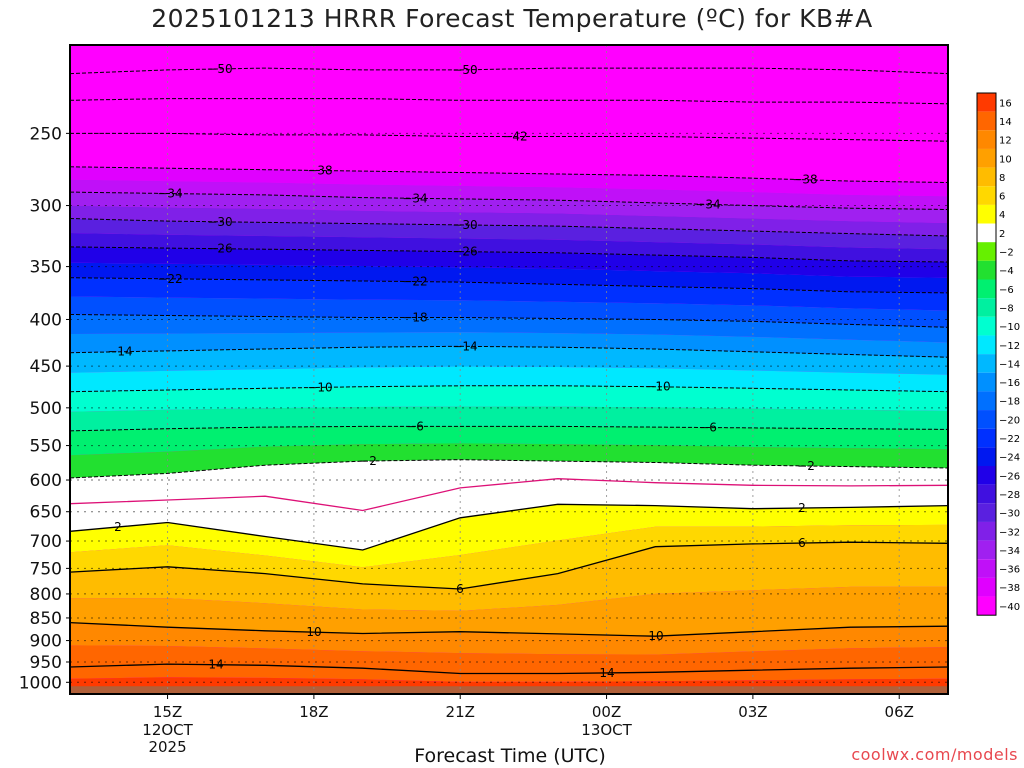 This screenshot has height=768, width=1024. Describe the element at coordinates (1005, 122) in the screenshot. I see `colorbar-label: 14` at that location.